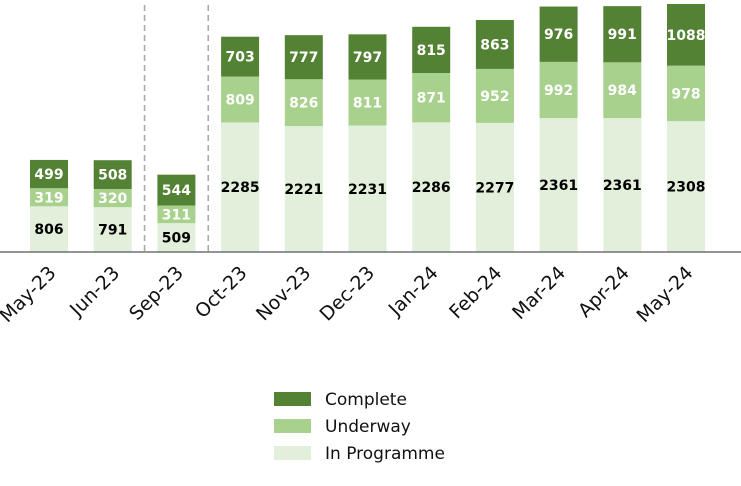 This screenshot has height=486, width=741. Describe the element at coordinates (475, 292) in the screenshot. I see `x-tick-label: Feb-24` at that location.